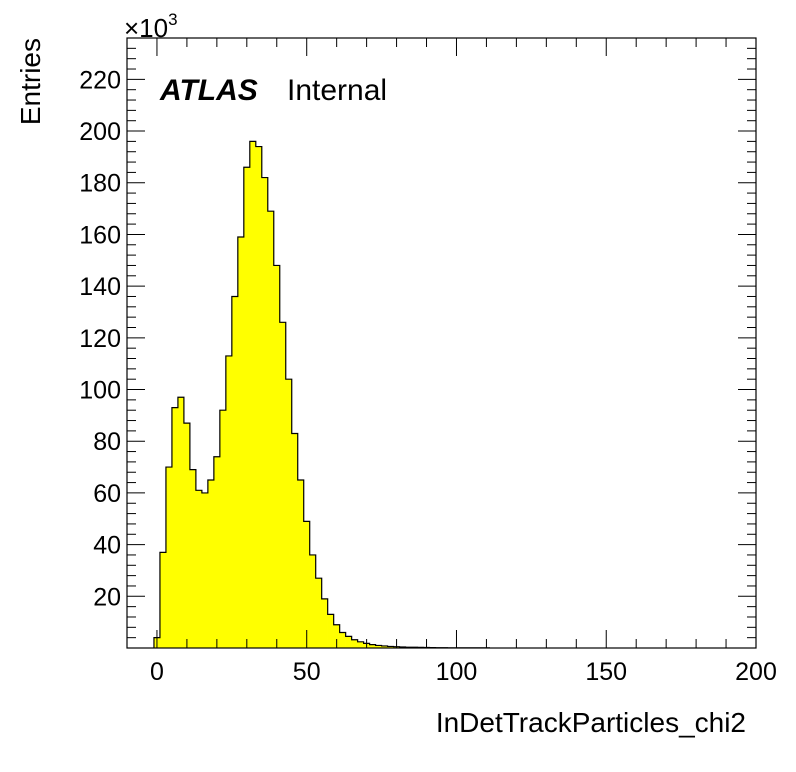  Describe the element at coordinates (107, 546) in the screenshot. I see `y-tick-label: 40` at that location.